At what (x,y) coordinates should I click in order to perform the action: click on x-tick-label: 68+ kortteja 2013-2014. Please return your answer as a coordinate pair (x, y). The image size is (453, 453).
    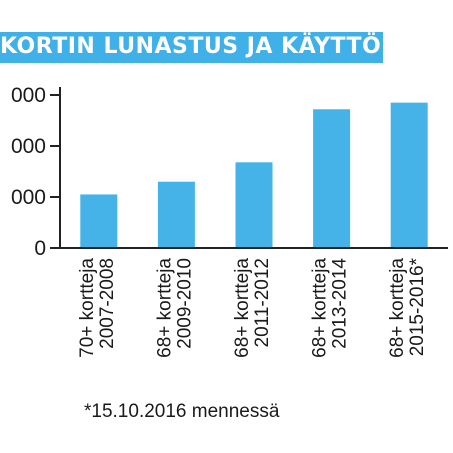
    Looking at the image, I should click on (330, 308).